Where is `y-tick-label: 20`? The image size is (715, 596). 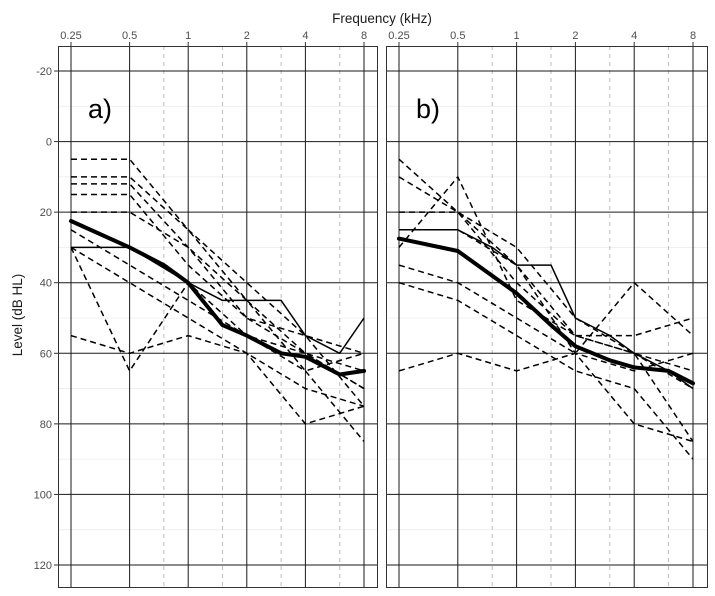 y-tick-label: 20 is located at coordinates (46, 213).